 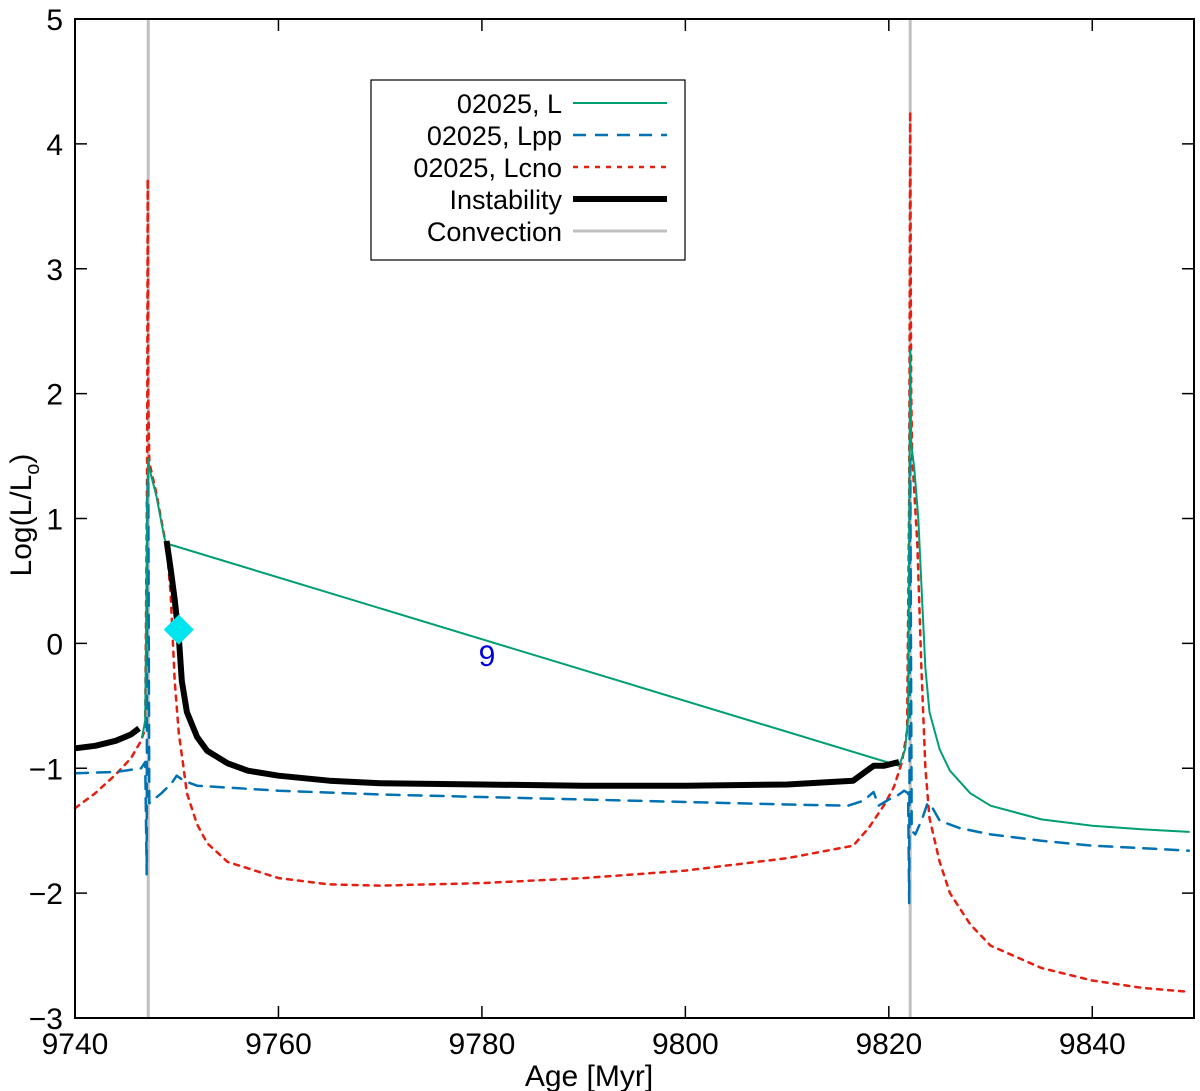 What do you see at coordinates (54, 520) in the screenshot?
I see `y-tick-label: 1` at bounding box center [54, 520].